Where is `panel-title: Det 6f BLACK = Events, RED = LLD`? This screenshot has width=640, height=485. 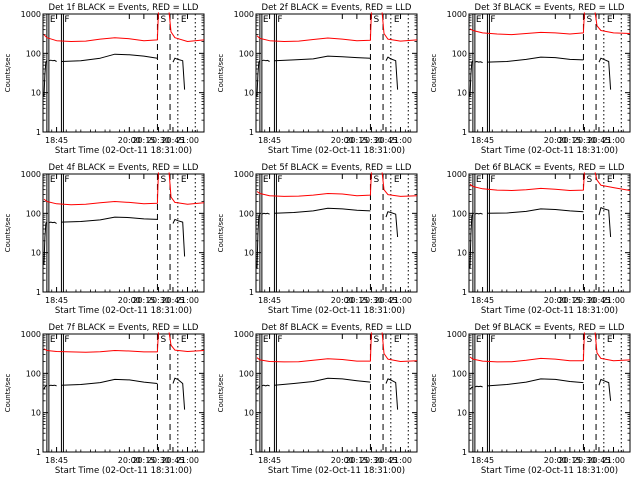
panel-title: Det 6f BLACK = Events, RED = LLD is located at coordinates (550, 168).